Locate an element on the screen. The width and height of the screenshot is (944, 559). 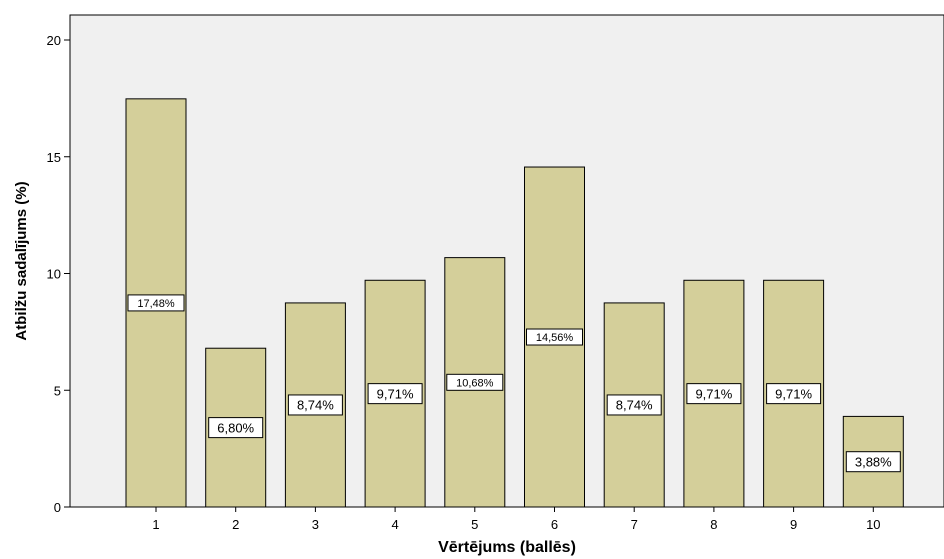
y-axis: 0 5 10 15 20 is located at coordinates (59, 265).